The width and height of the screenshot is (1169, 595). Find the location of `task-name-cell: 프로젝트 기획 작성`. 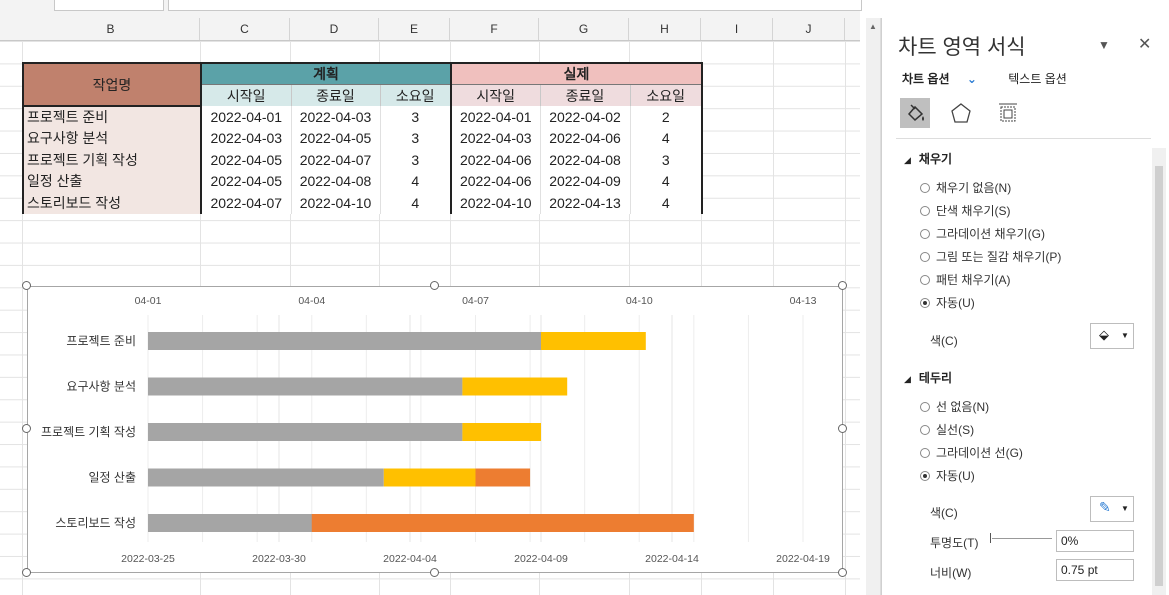

task-name-cell: 프로젝트 기획 작성 is located at coordinates (112, 160).